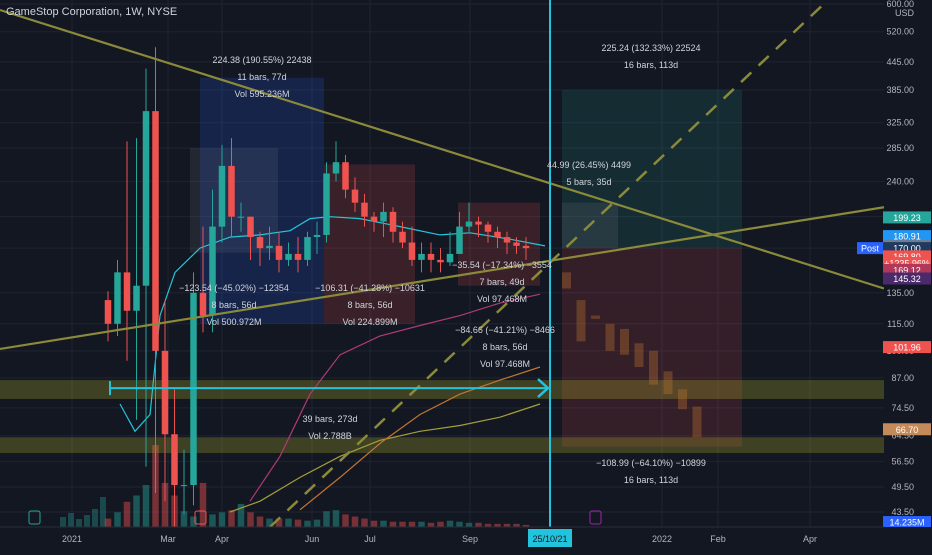 This screenshot has width=932, height=555. I want to click on time-axis-bg, so click(466, 538).